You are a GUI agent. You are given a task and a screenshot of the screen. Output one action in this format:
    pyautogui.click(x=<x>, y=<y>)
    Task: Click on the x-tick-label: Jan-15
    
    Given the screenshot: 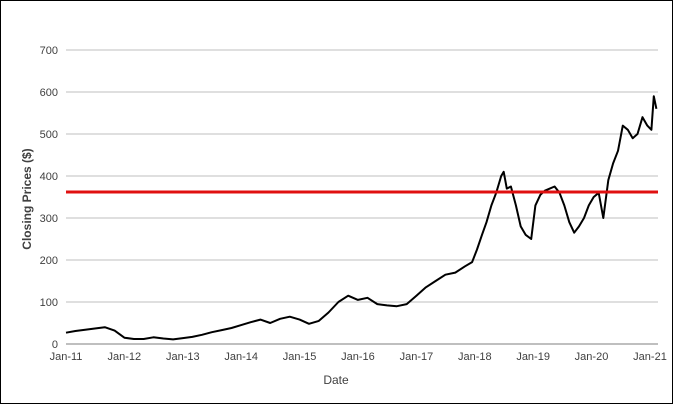 What is the action you would take?
    pyautogui.click(x=300, y=357)
    